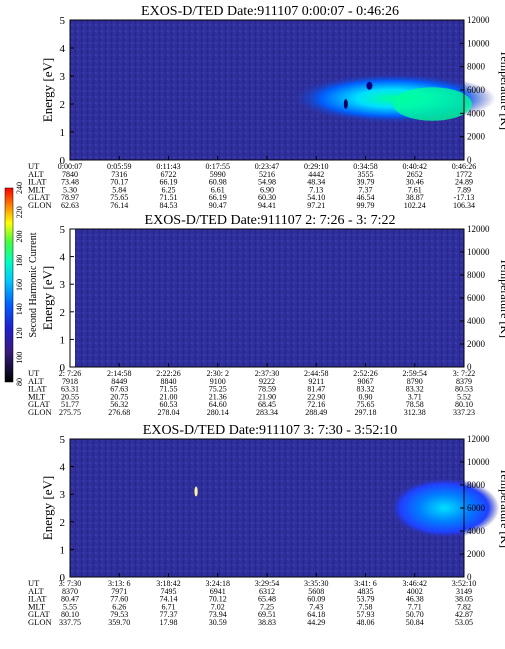 This screenshot has height=649, width=505. What do you see at coordinates (218, 412) in the screenshot?
I see `table-cell: 280.14` at bounding box center [218, 412].